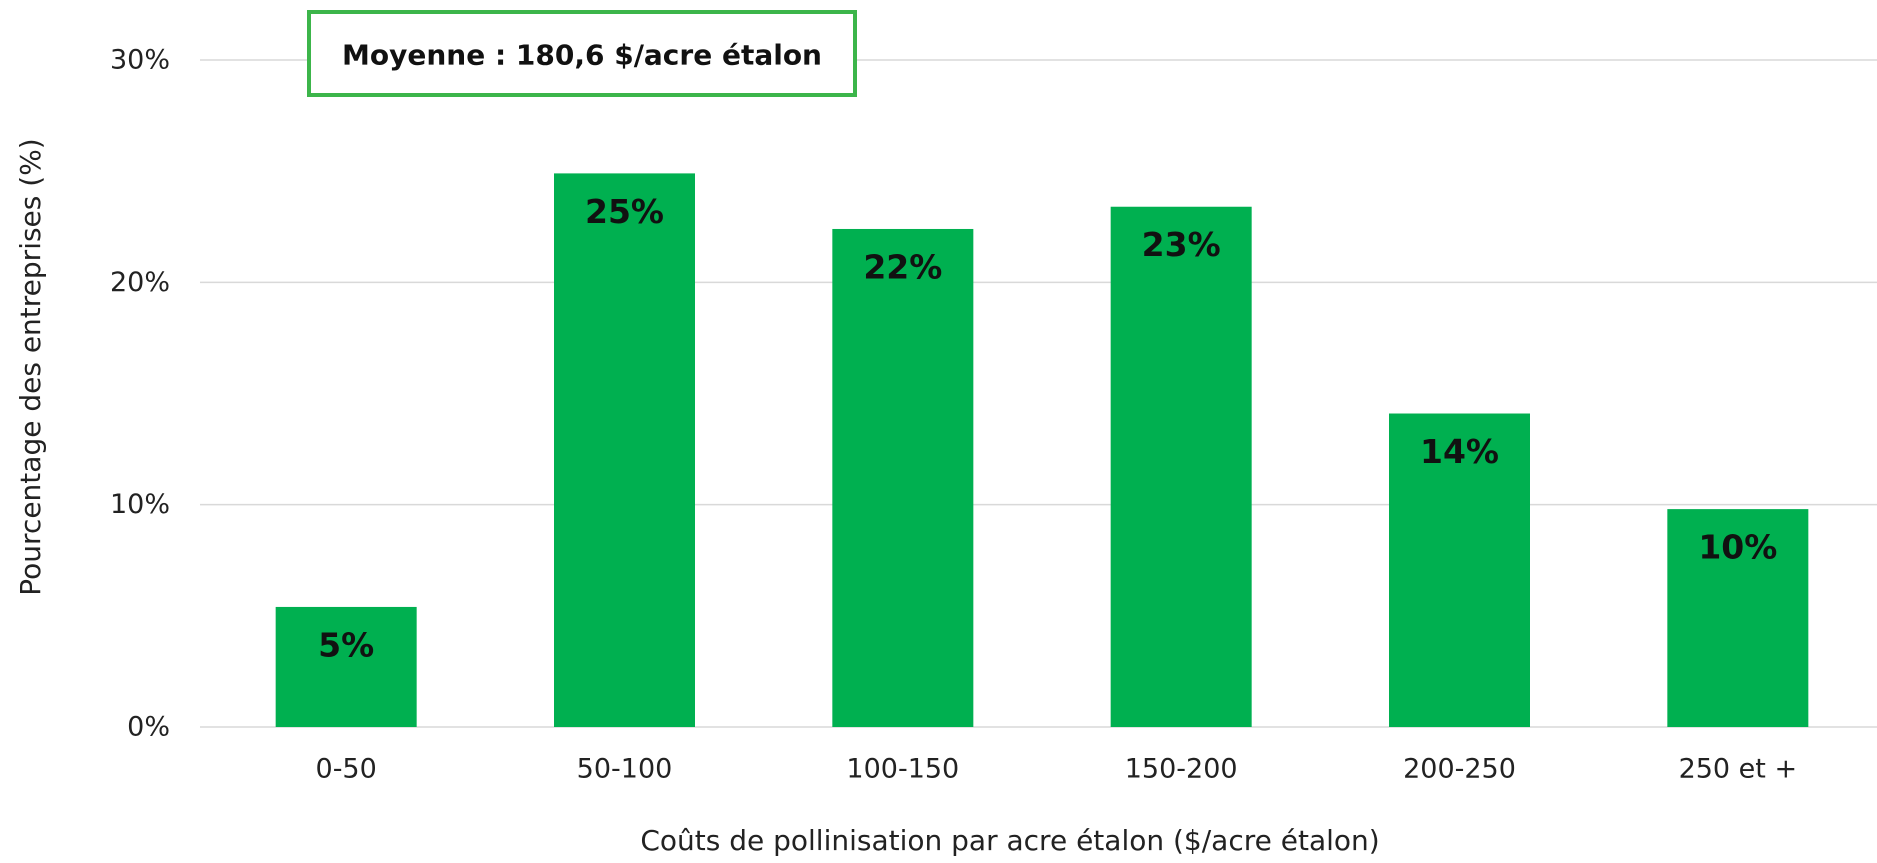 This screenshot has width=1877, height=863. Describe the element at coordinates (346, 644) in the screenshot. I see `data-label: 5%` at that location.